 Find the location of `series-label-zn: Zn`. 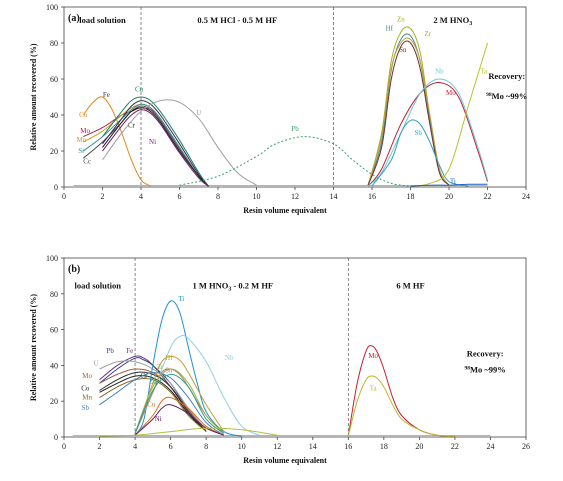

series-label-zn: Zn is located at coordinates (401, 19).